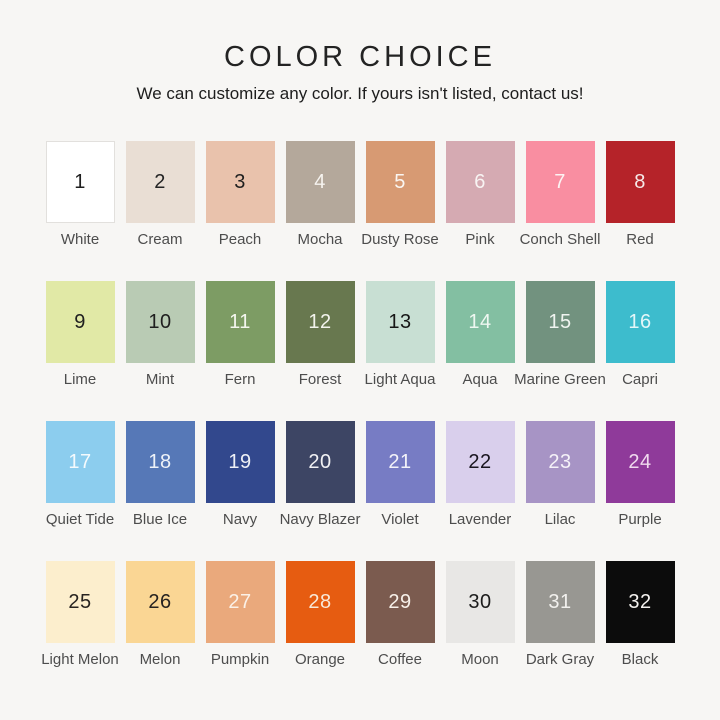 Image resolution: width=720 pixels, height=720 pixels. I want to click on color-swatch-13: 13, so click(400, 322).